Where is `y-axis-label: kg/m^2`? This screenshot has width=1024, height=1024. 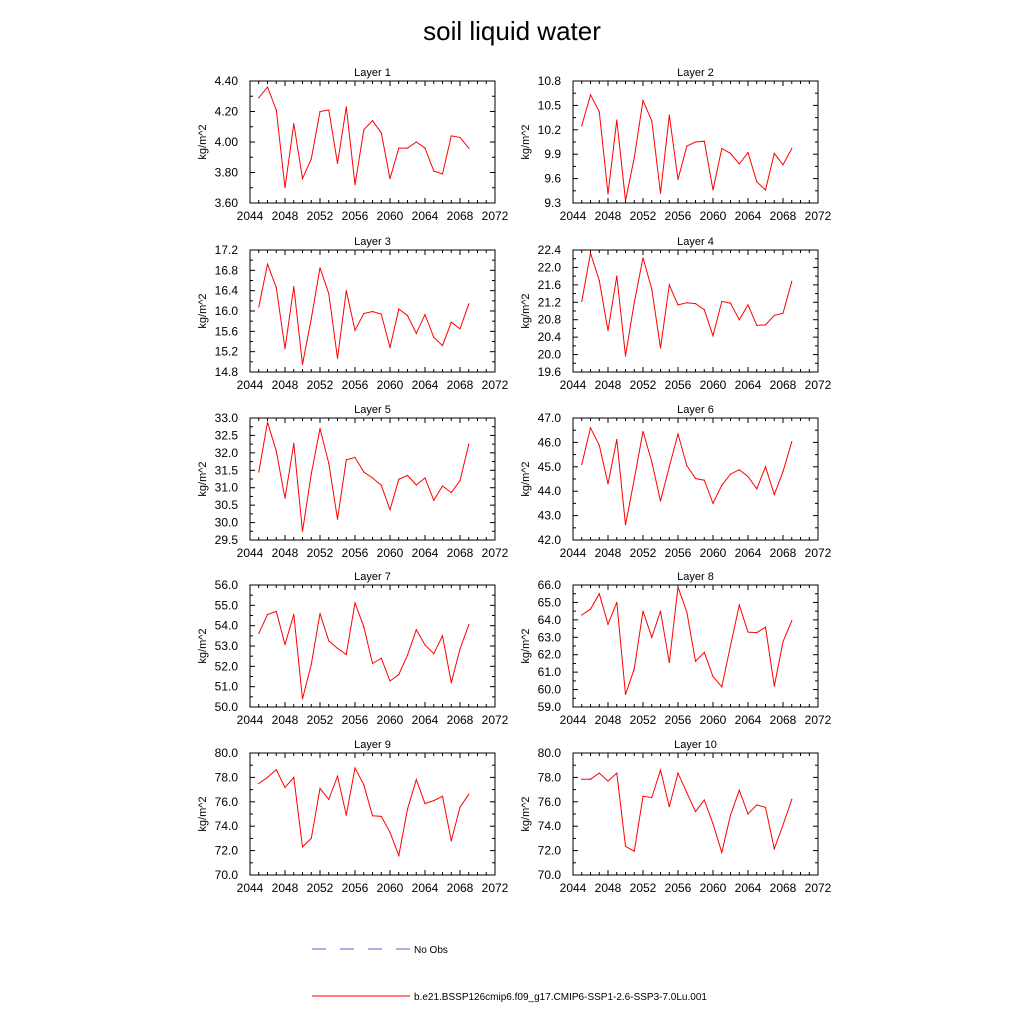
y-axis-label: kg/m^2 is located at coordinates (526, 645).